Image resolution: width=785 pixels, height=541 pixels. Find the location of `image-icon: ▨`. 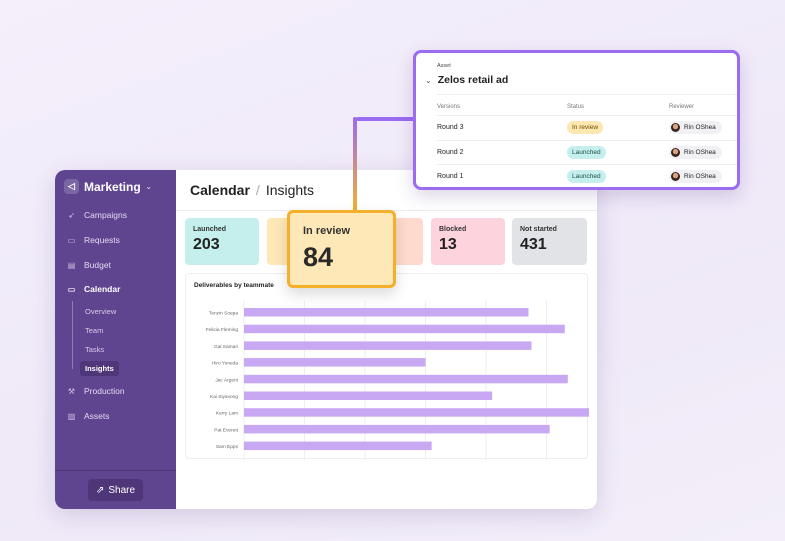

image-icon: ▨ is located at coordinates (71, 416).